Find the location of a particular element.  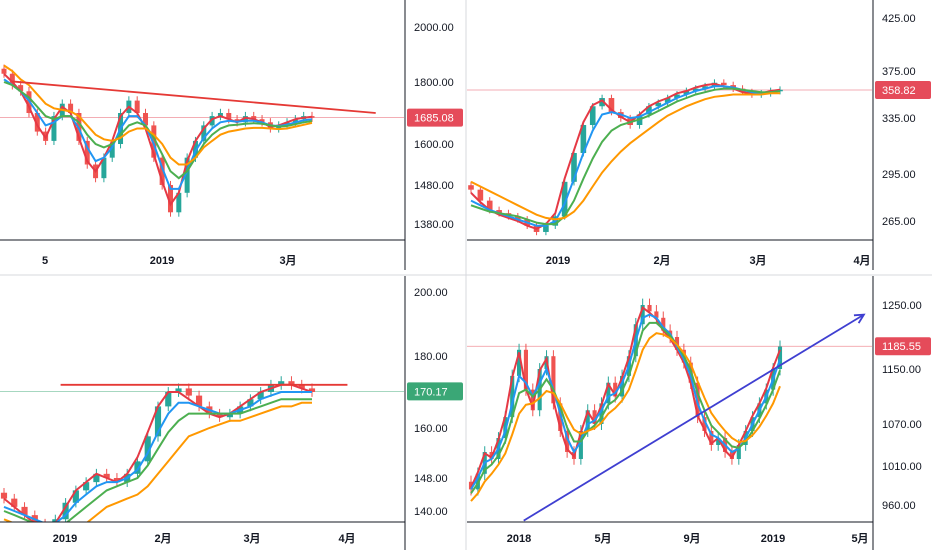

last-price-value: 358.82 is located at coordinates (899, 91).